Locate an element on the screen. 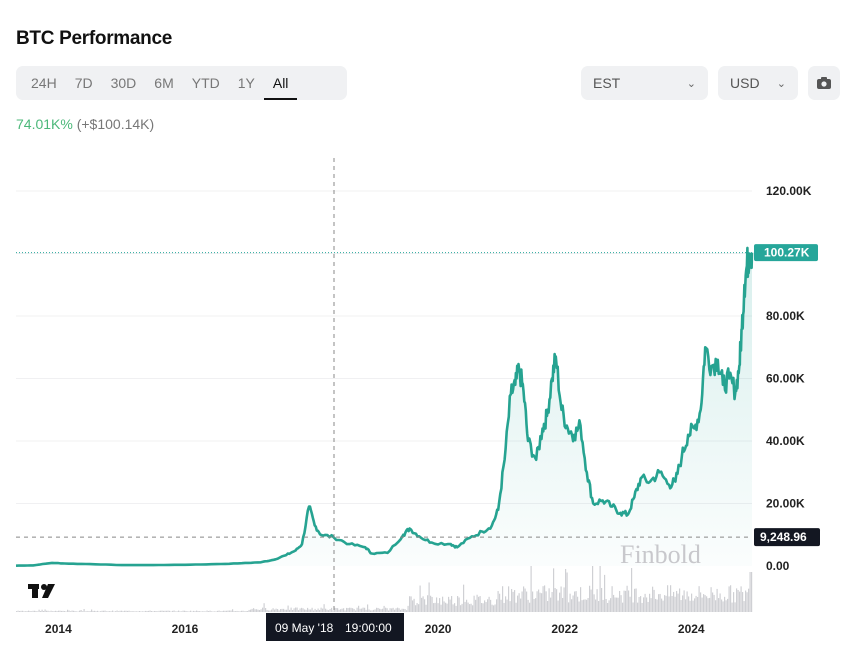 The width and height of the screenshot is (860, 655). range-6m: 6M is located at coordinates (164, 83).